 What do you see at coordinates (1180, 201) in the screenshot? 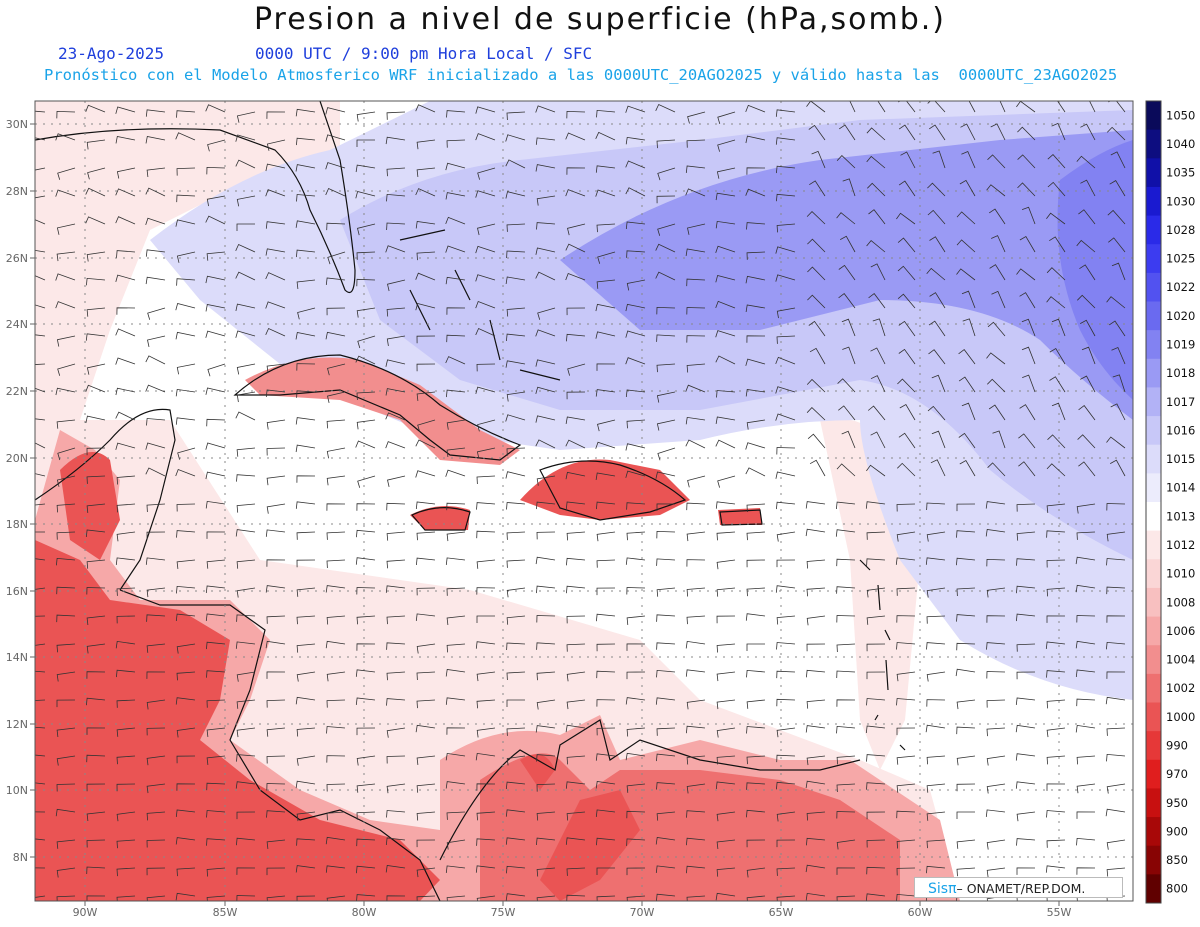
I see `colorbar-label: 1030` at bounding box center [1180, 201].